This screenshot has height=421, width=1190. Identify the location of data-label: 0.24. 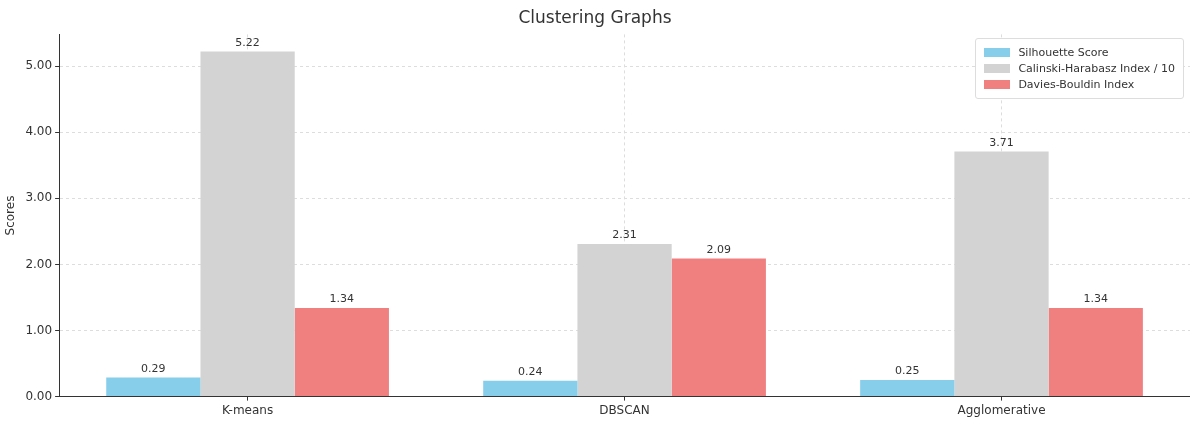
(530, 372).